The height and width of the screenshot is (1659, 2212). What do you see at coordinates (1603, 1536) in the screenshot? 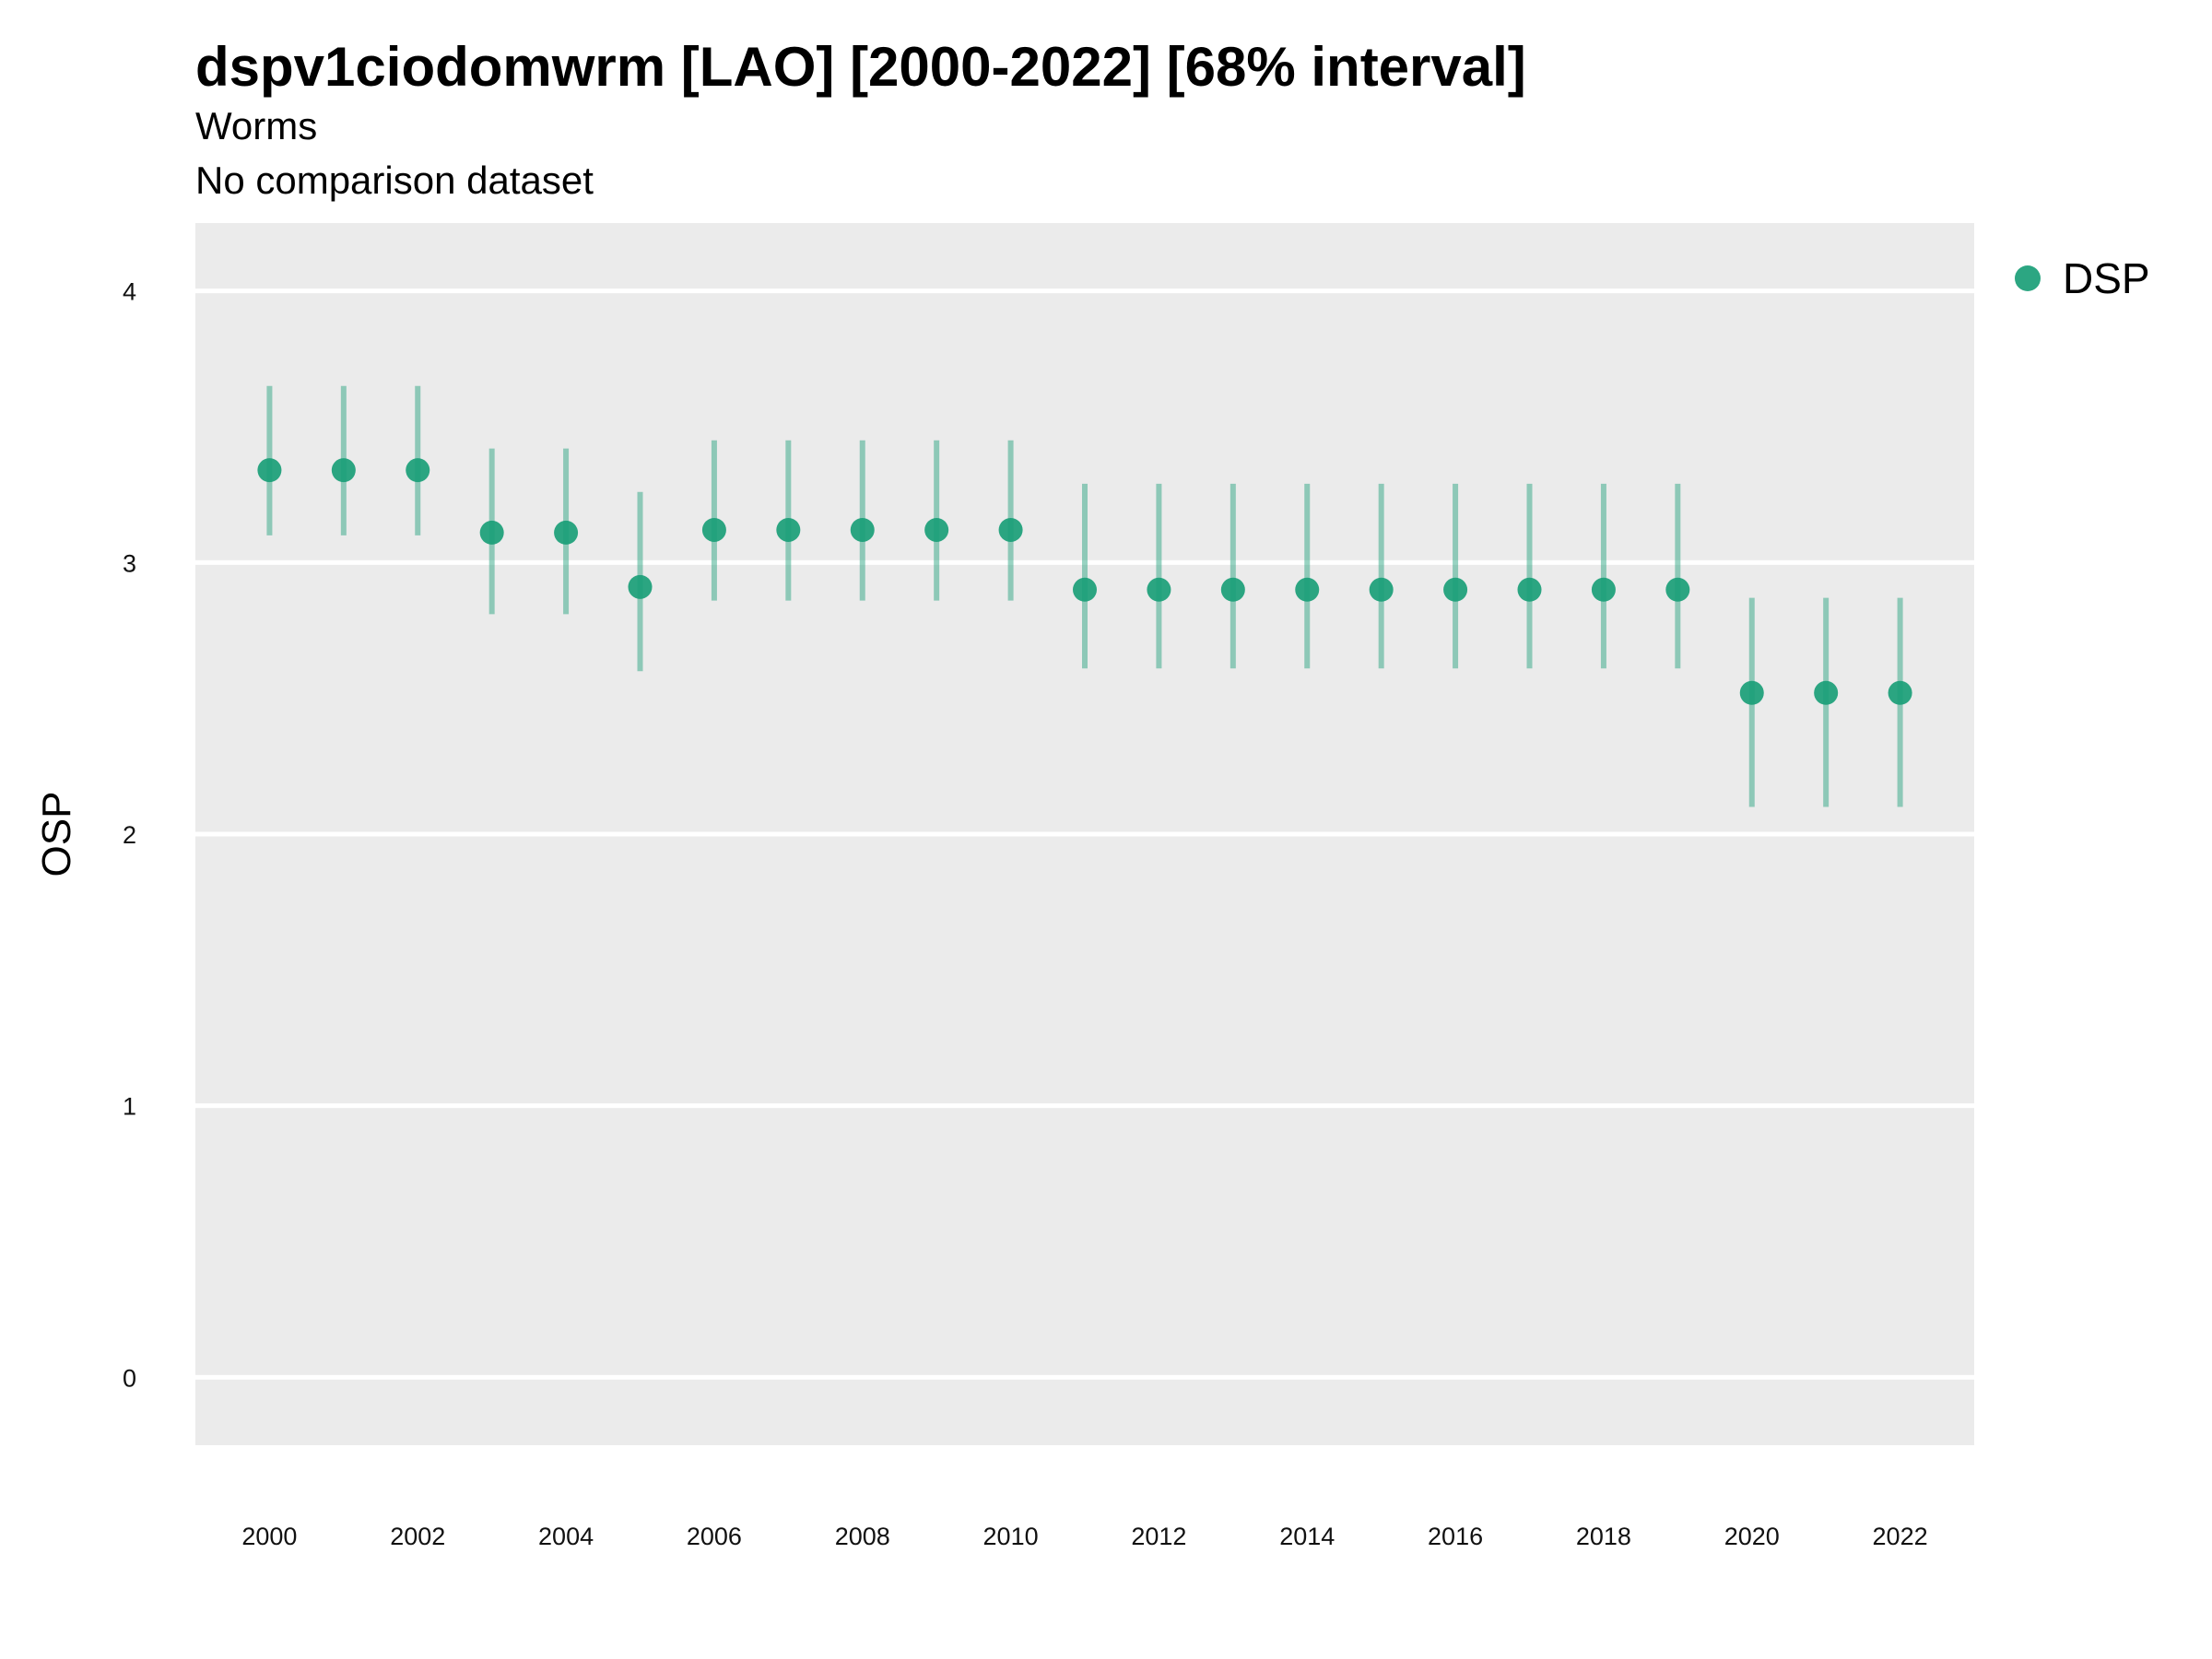
I see `x-tick-label: 2018` at bounding box center [1603, 1536].